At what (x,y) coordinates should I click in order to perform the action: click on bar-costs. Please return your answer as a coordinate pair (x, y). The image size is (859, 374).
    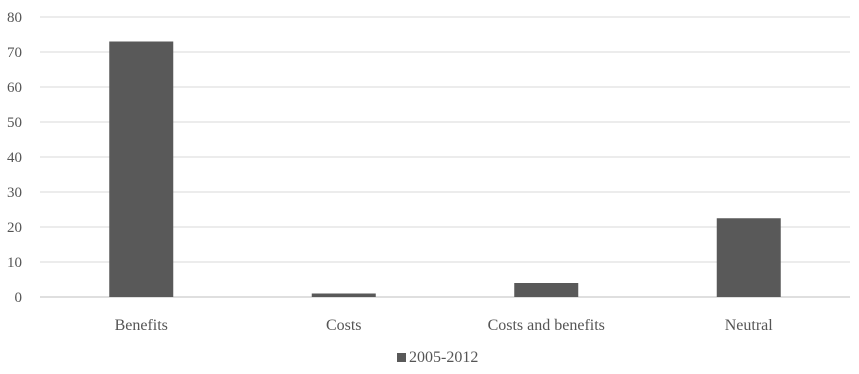
    Looking at the image, I should click on (343, 295).